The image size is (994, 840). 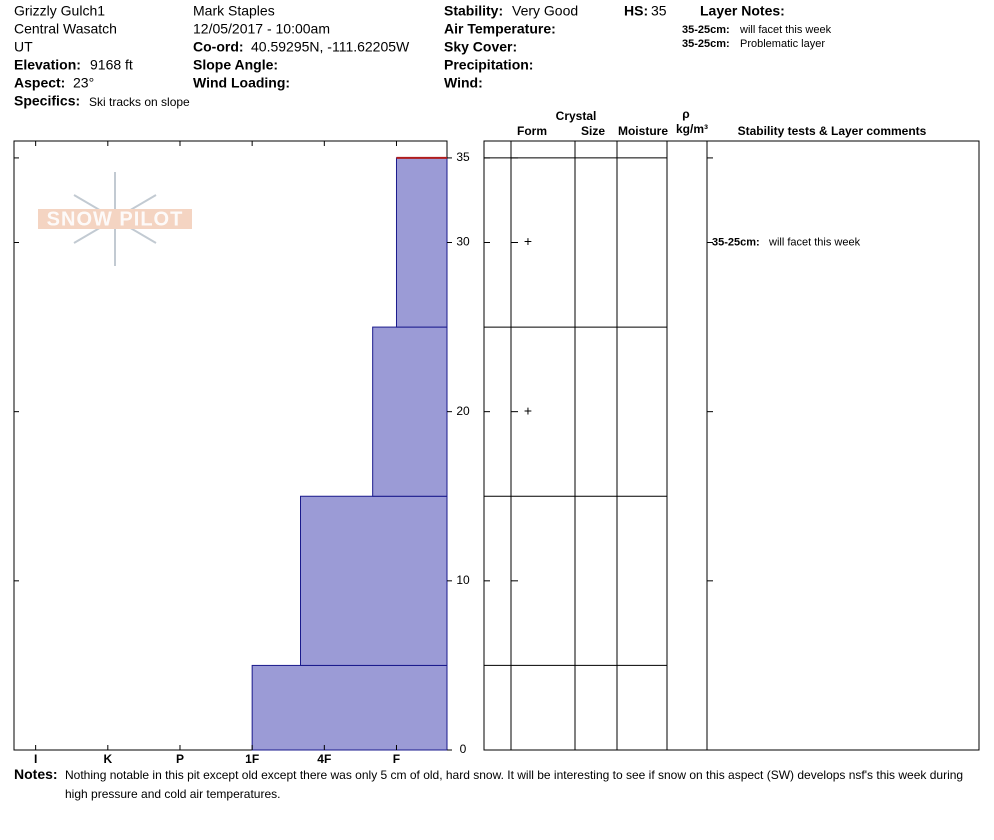 I want to click on value: 35, so click(x=659, y=11).